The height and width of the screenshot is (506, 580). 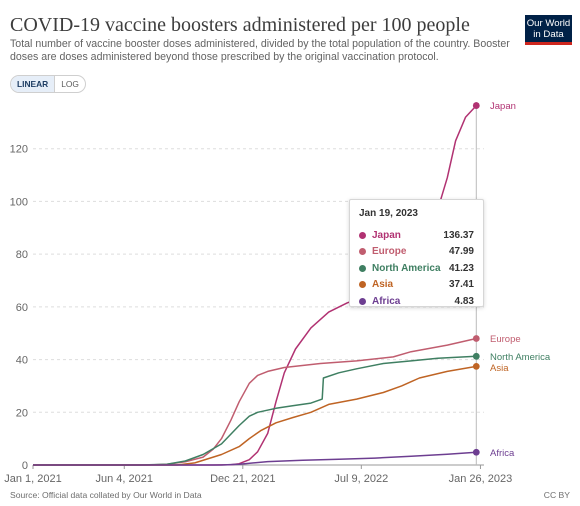 What do you see at coordinates (499, 368) in the screenshot?
I see `series-label-asia: Asia` at bounding box center [499, 368].